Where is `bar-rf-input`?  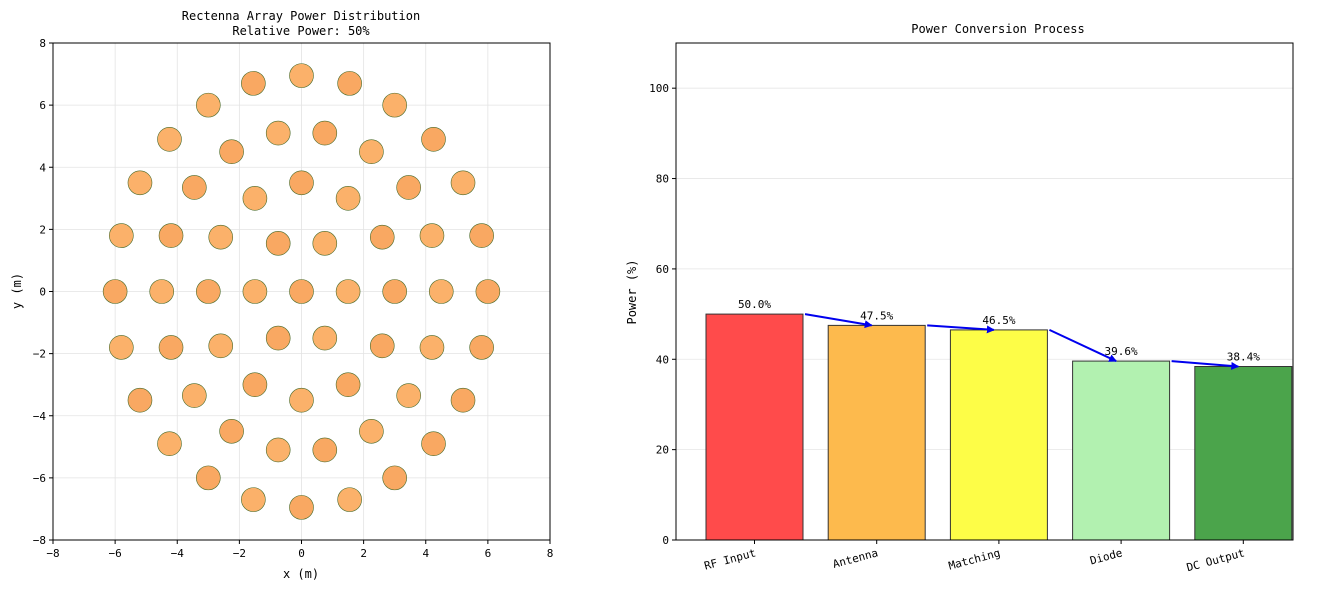 bar-rf-input is located at coordinates (754, 427).